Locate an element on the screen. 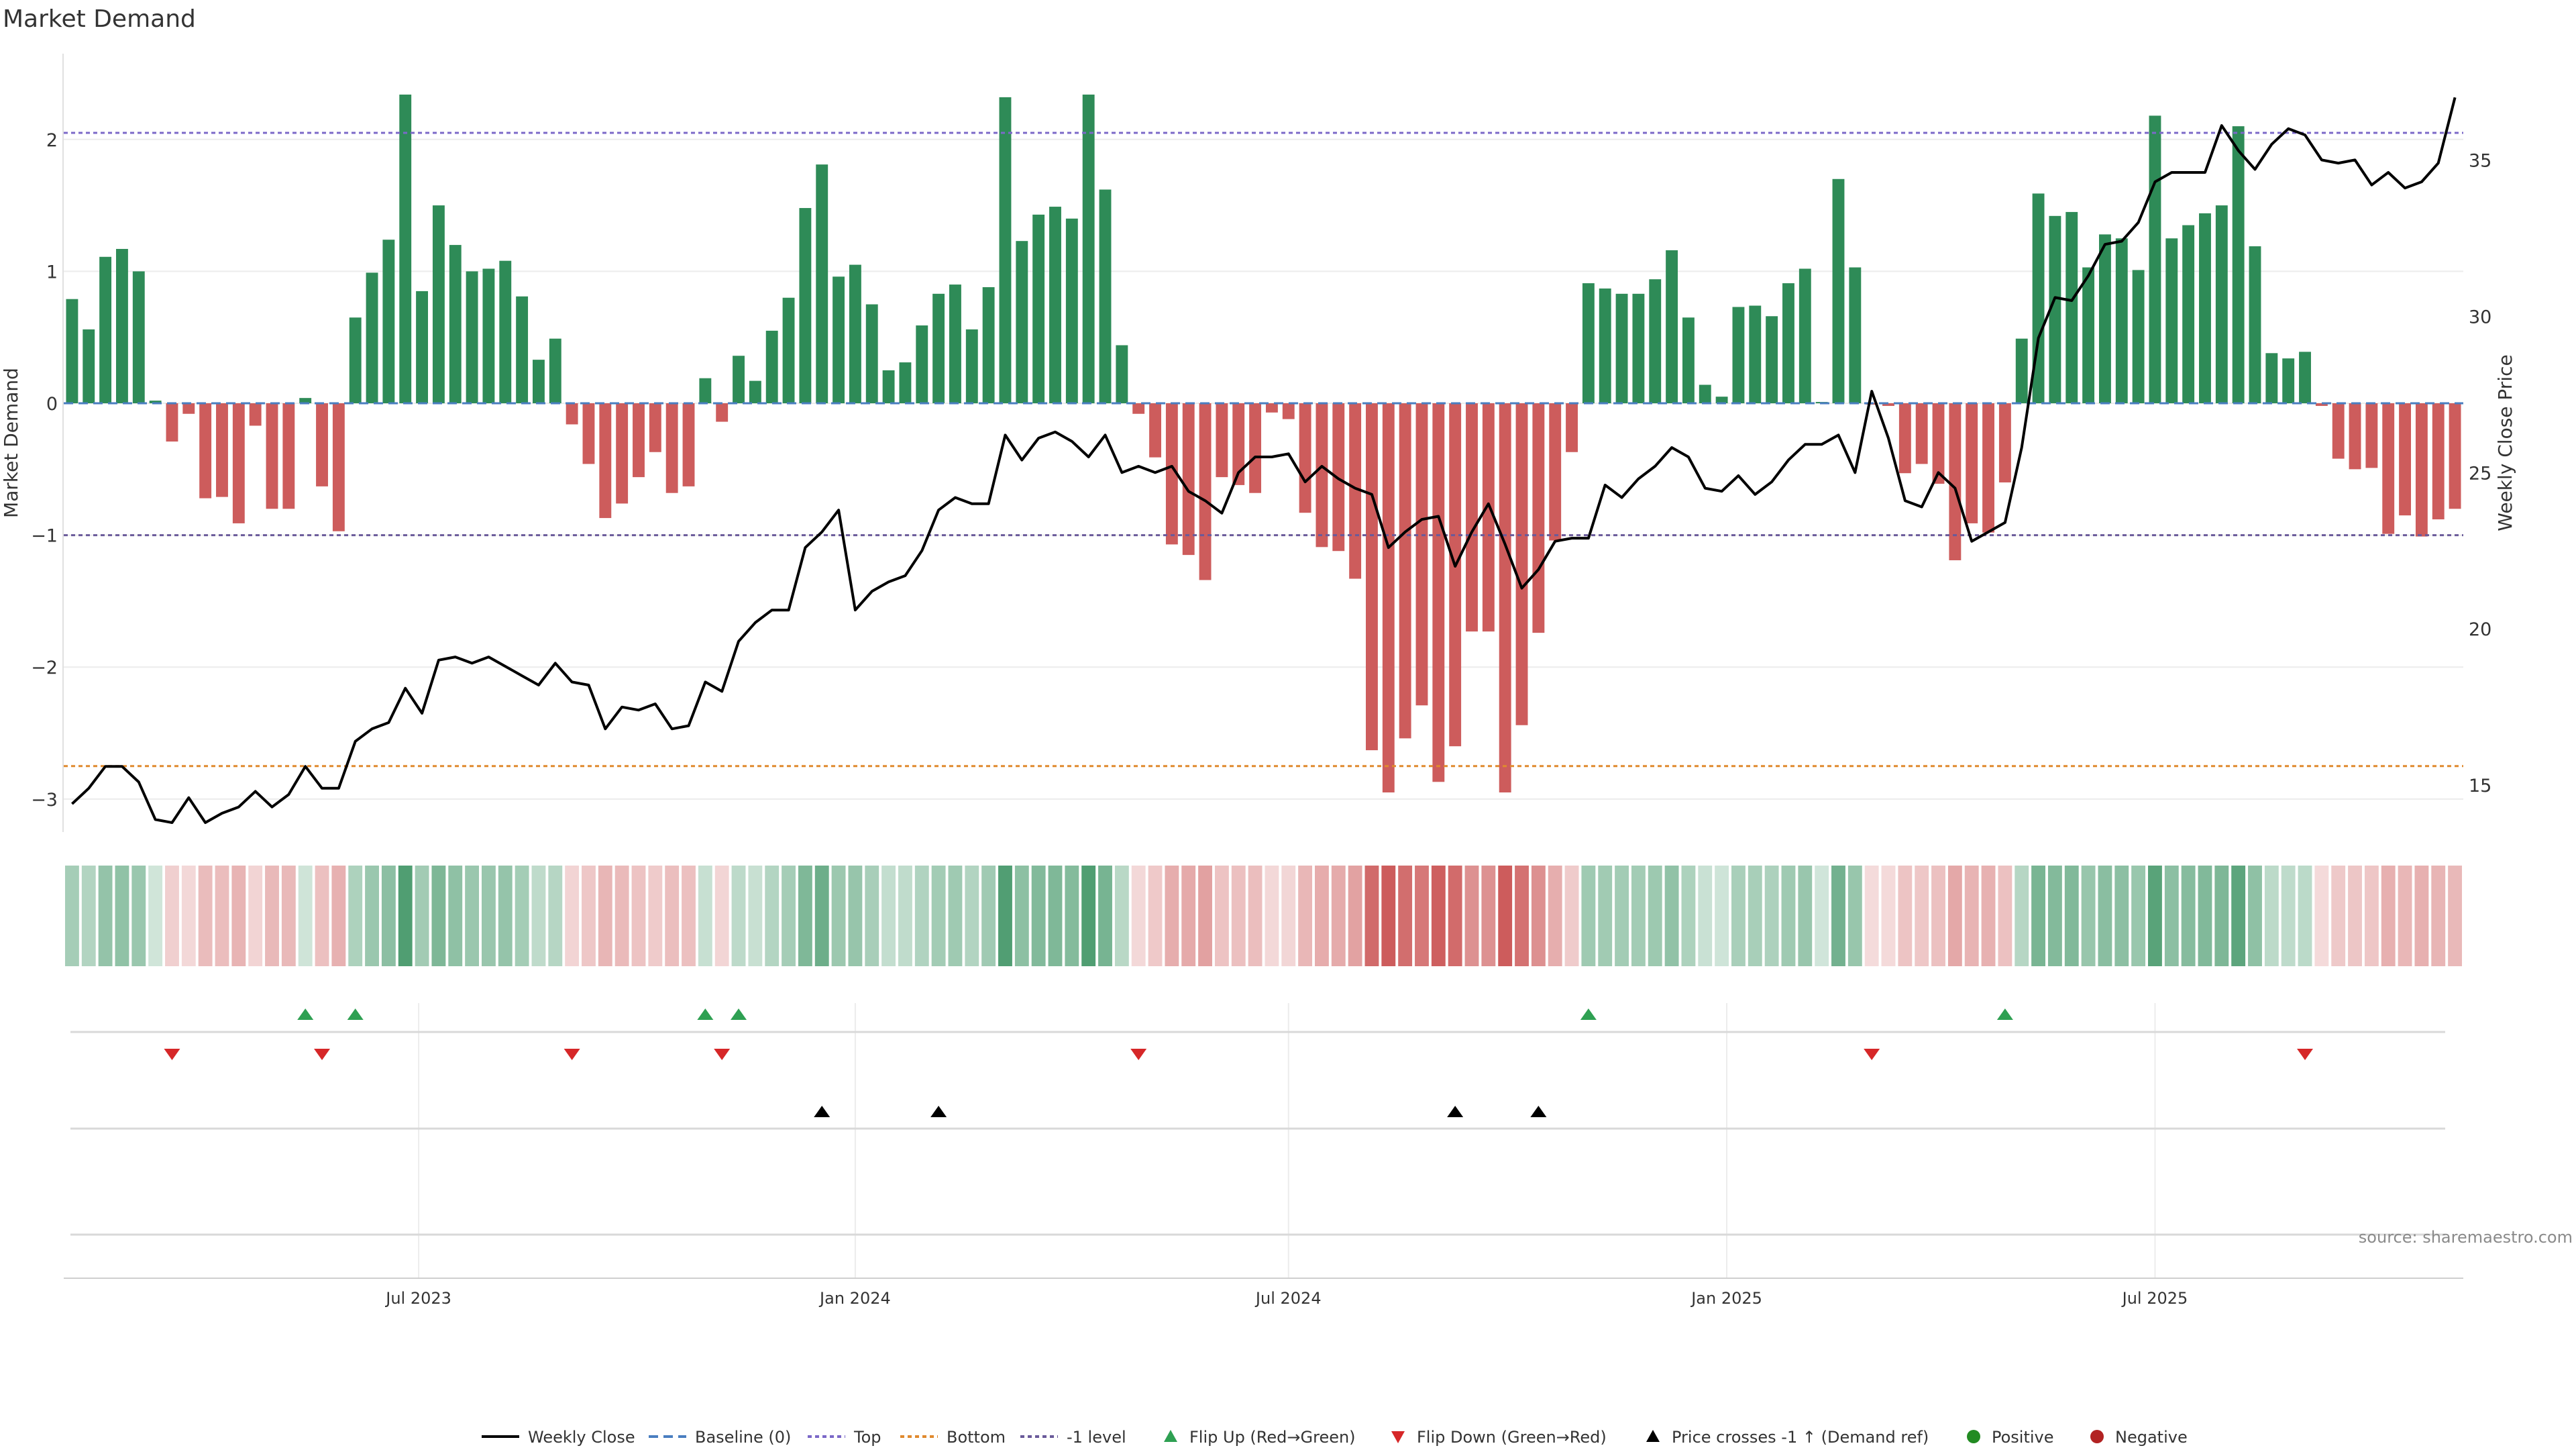 The image size is (2576, 1452). x-tick-label: Jan 2025 is located at coordinates (1726, 1298).